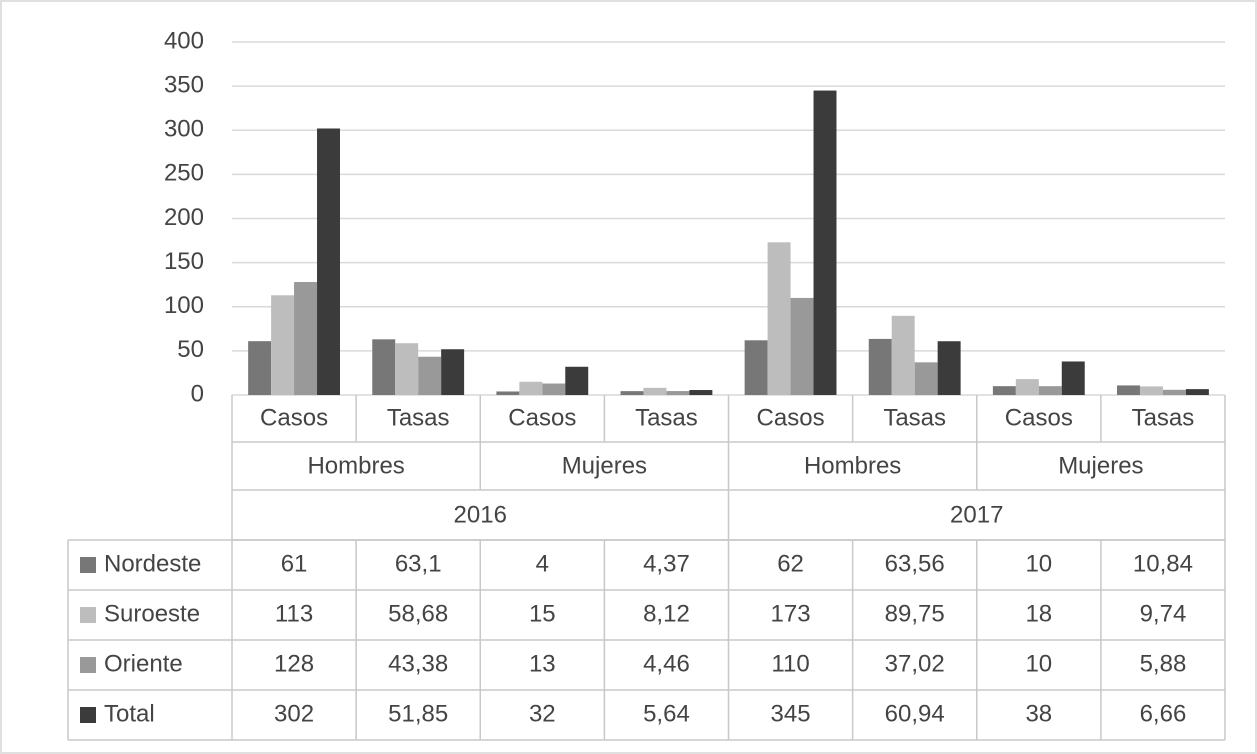 The height and width of the screenshot is (754, 1257). I want to click on y-tick-label: 0, so click(197, 393).